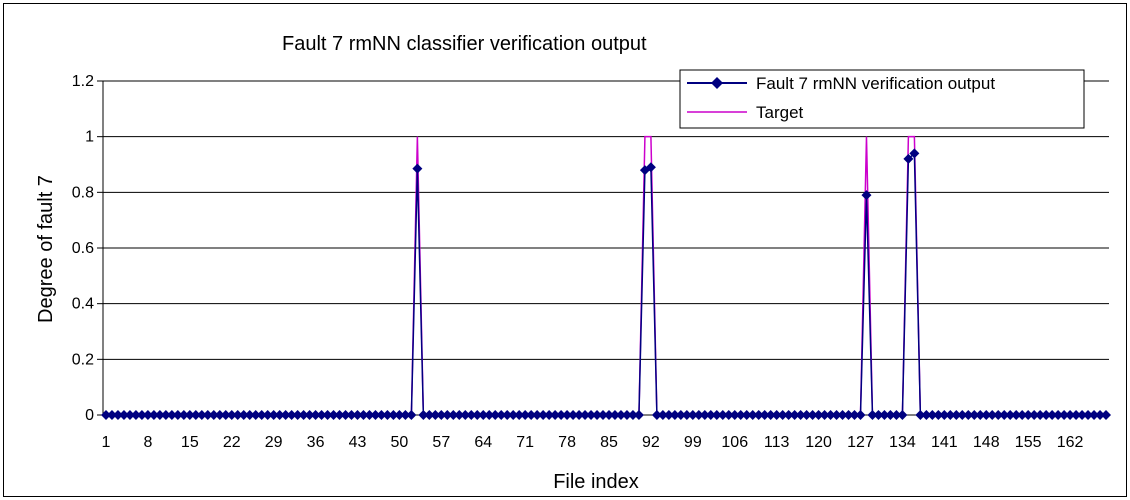  I want to click on x-tick-label: 1, so click(106, 442).